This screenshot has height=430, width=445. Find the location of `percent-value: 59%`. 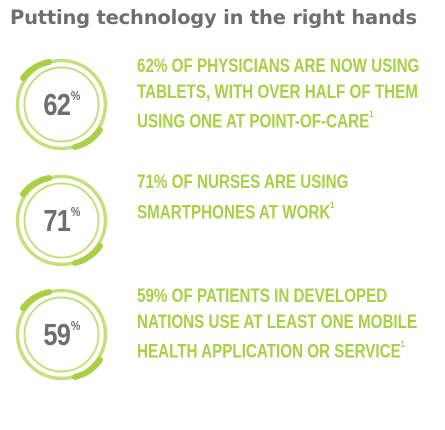

percent-value: 59% is located at coordinates (61, 334).